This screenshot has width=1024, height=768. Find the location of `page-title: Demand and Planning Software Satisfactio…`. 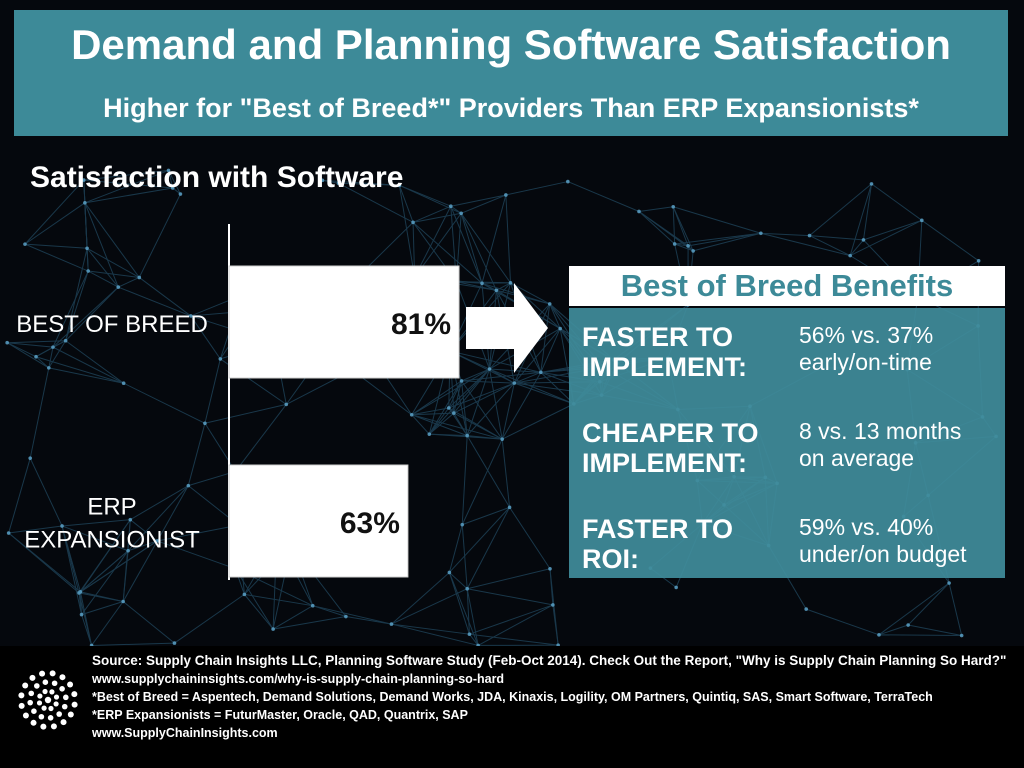

page-title: Demand and Planning Software Satisfactio… is located at coordinates (511, 44).